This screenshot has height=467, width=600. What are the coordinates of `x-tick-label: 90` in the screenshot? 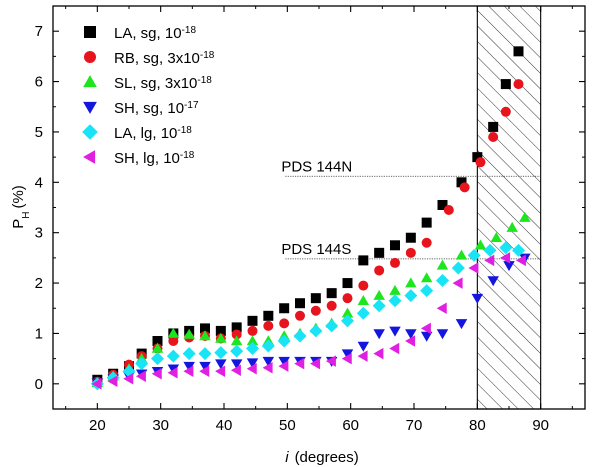 It's located at (540, 425).